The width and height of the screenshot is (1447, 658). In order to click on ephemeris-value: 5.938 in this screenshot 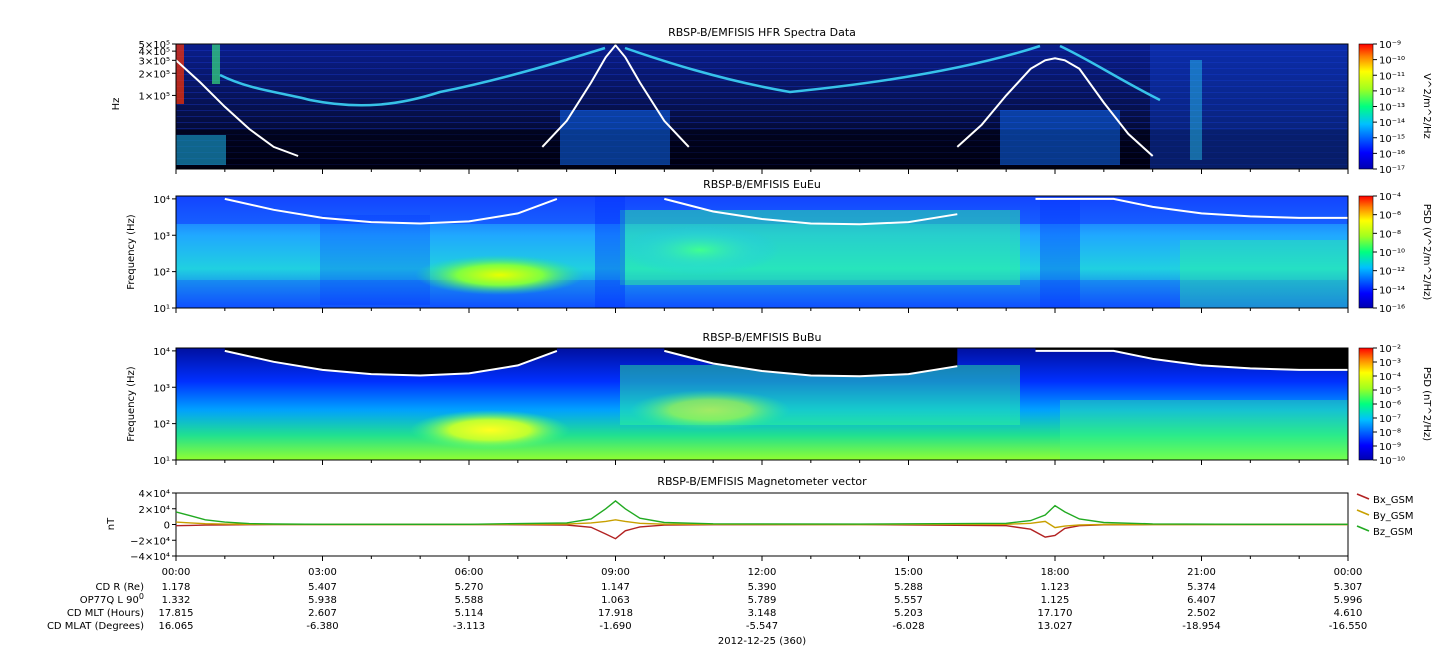, I will do `click(322, 600)`.